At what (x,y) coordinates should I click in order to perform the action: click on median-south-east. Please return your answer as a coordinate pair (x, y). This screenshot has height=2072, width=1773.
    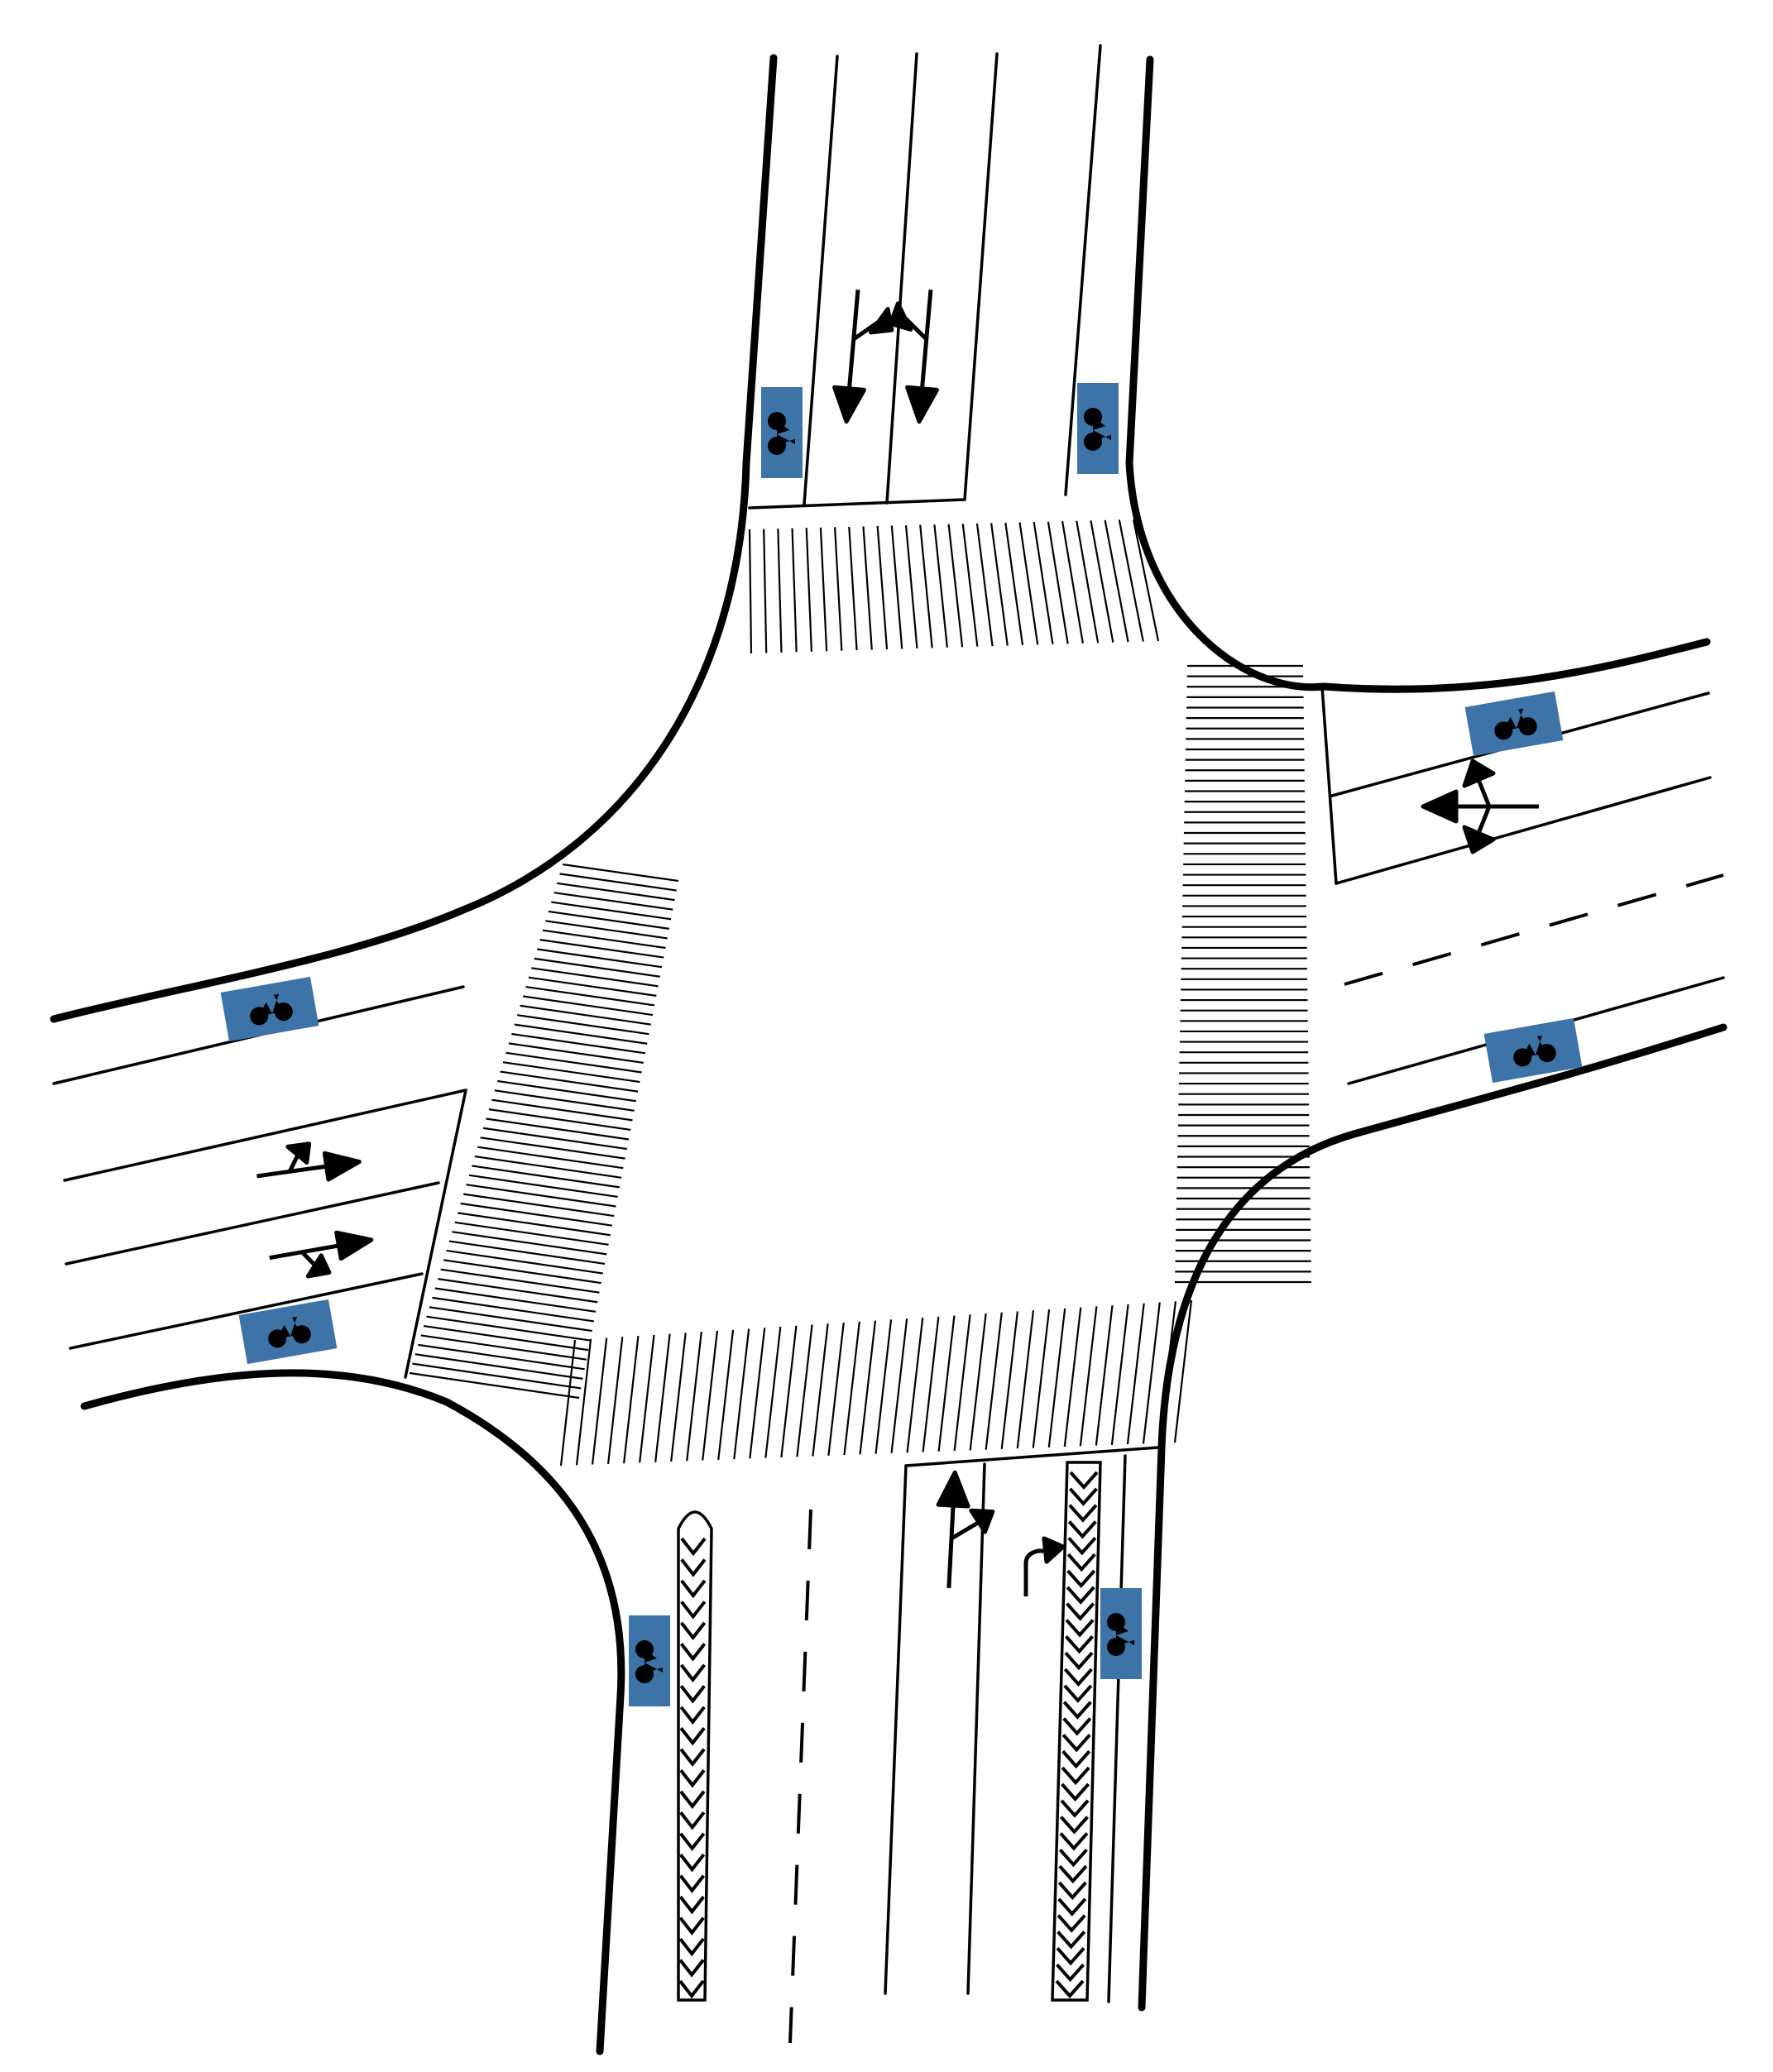
    Looking at the image, I should click on (1076, 1731).